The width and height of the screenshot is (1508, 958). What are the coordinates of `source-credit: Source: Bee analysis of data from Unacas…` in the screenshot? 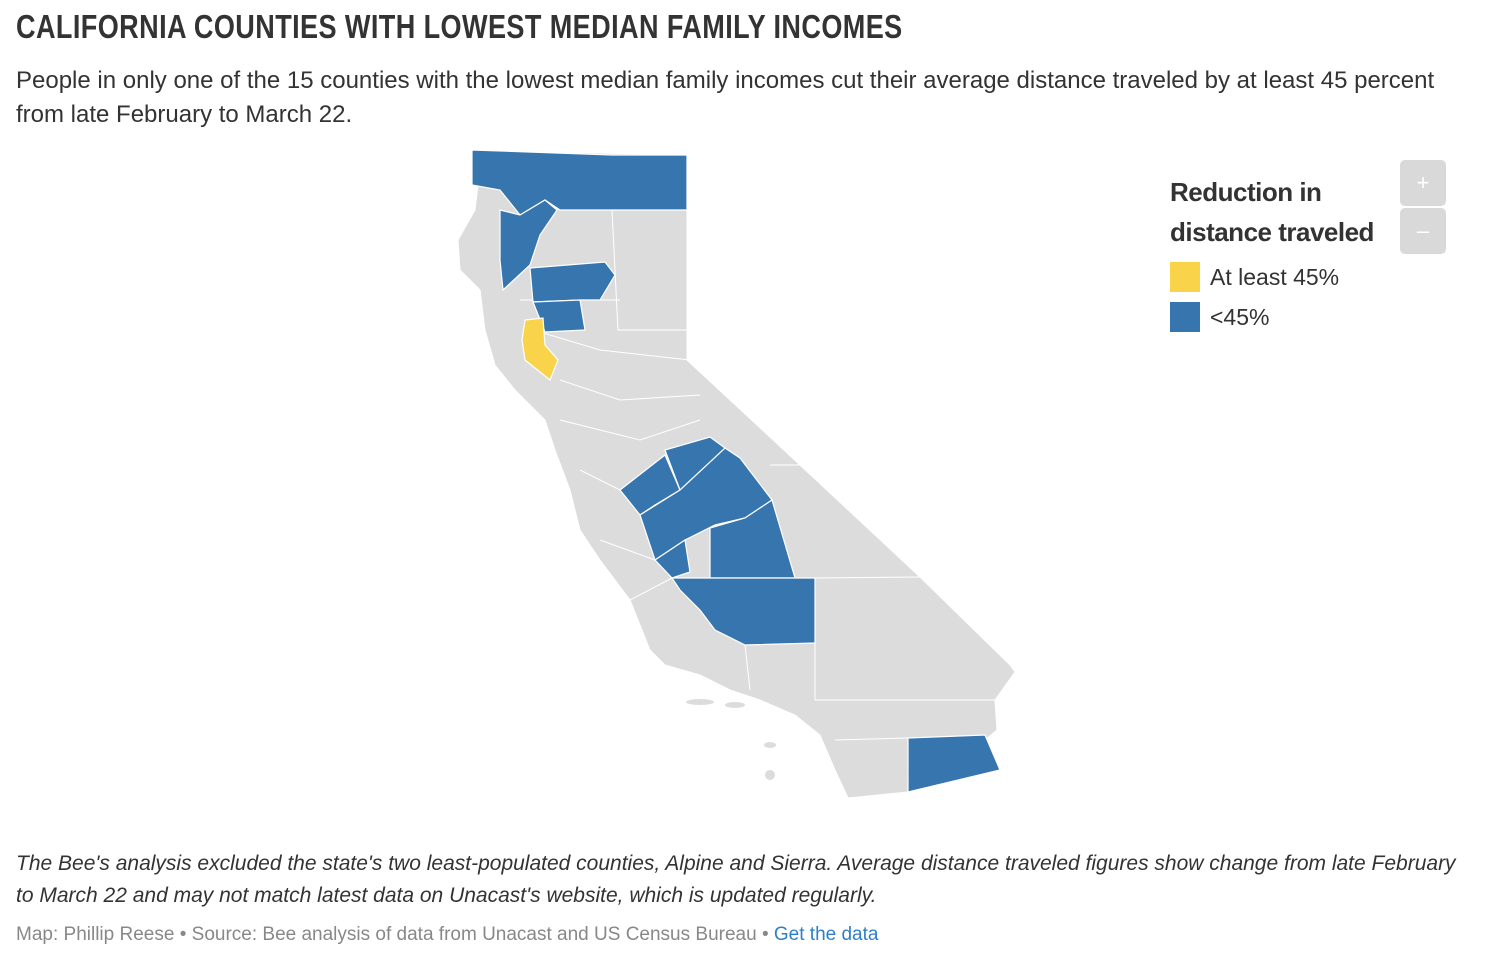 It's located at (474, 934).